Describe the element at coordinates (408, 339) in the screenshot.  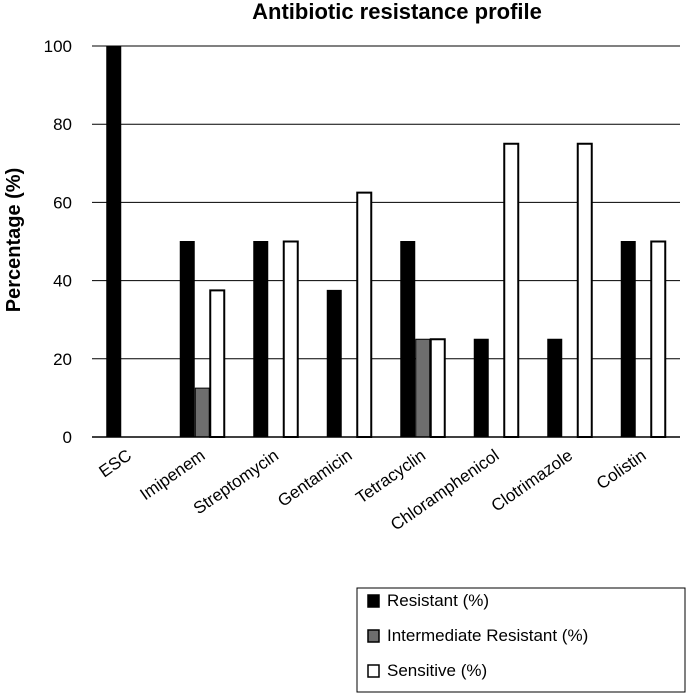
I see `bar-resistant-tetracyclin` at that location.